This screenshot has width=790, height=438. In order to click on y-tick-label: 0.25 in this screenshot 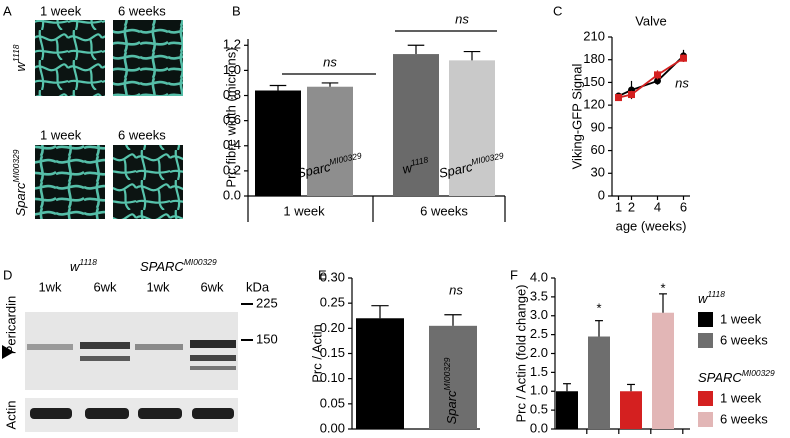, I will do `click(332, 302)`.